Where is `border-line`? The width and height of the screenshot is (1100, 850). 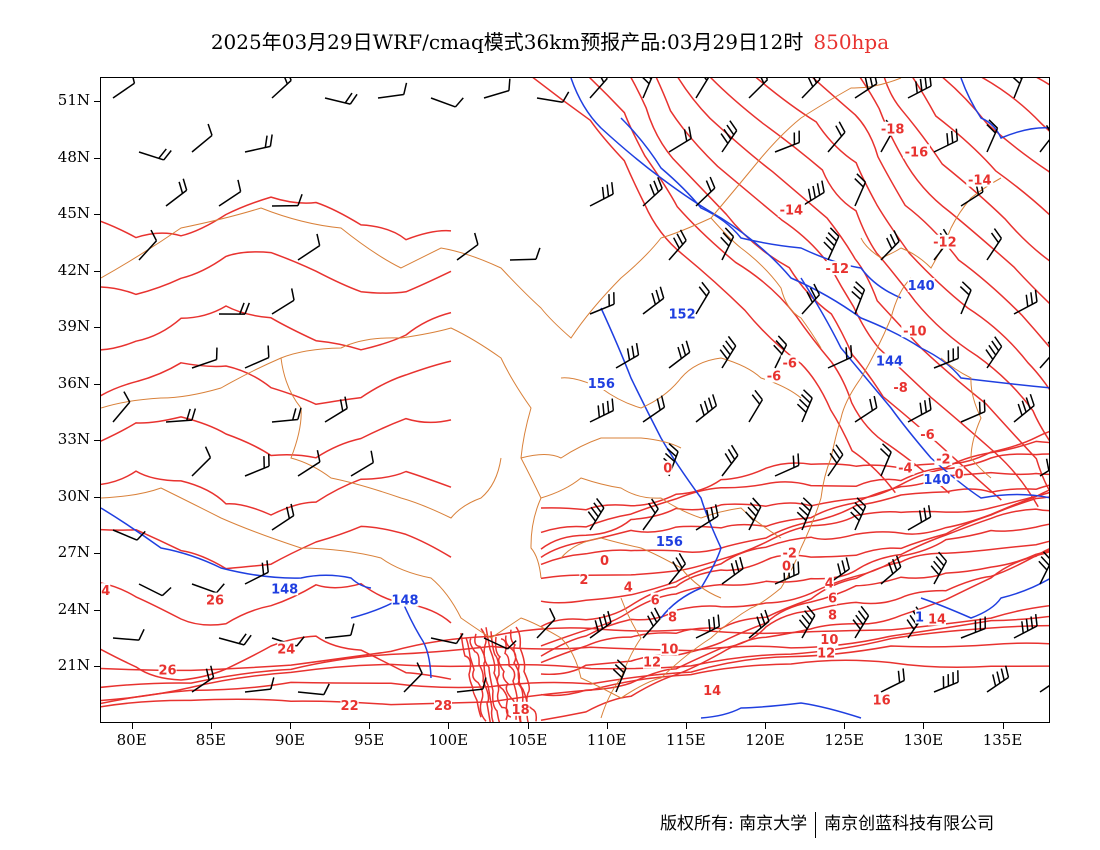
border-line is located at coordinates (321, 453).